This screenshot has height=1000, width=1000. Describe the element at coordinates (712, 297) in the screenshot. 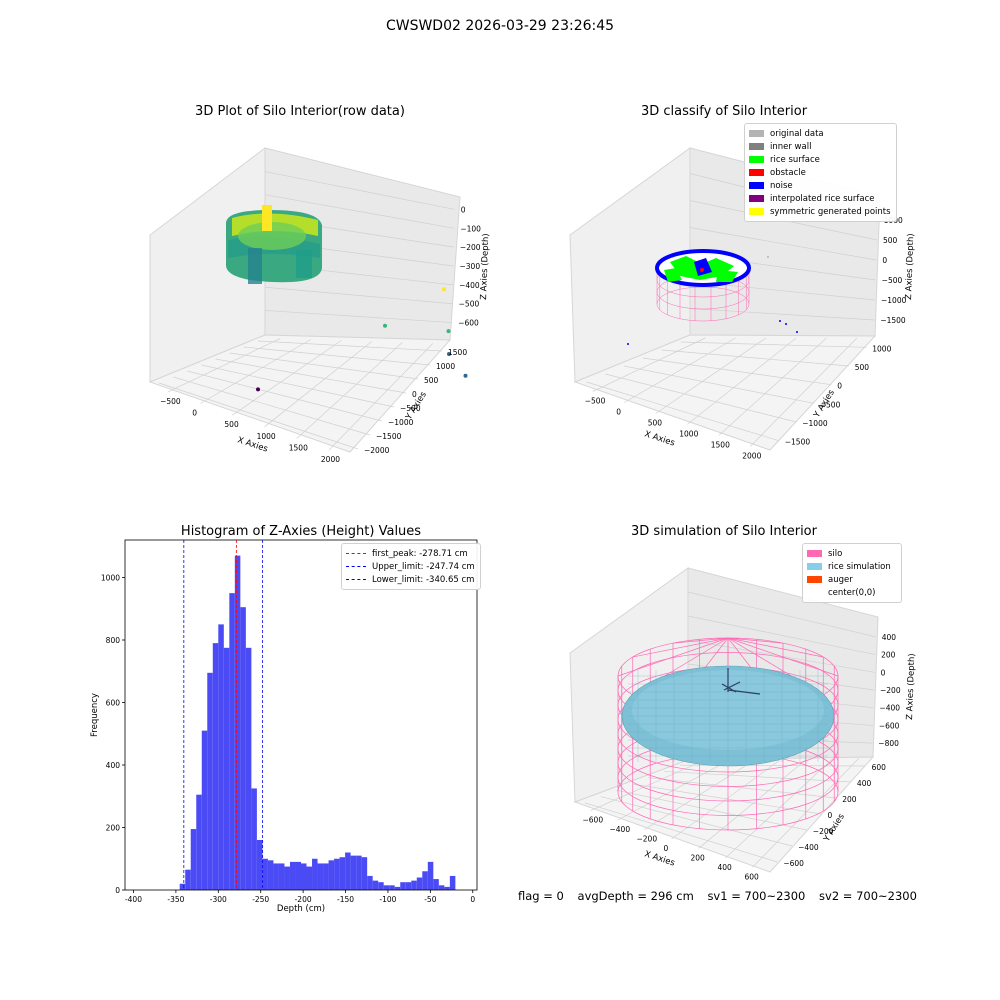

I see `classified-point-cloud` at that location.